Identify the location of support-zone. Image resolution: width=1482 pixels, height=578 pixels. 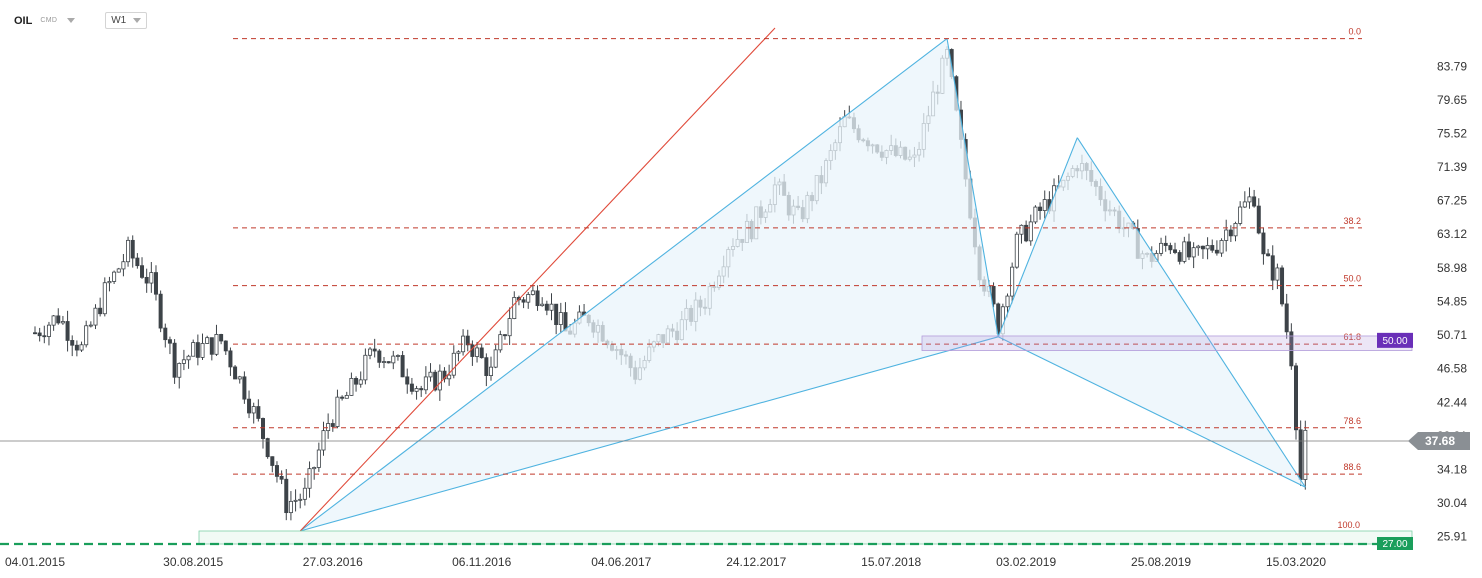
(805, 537).